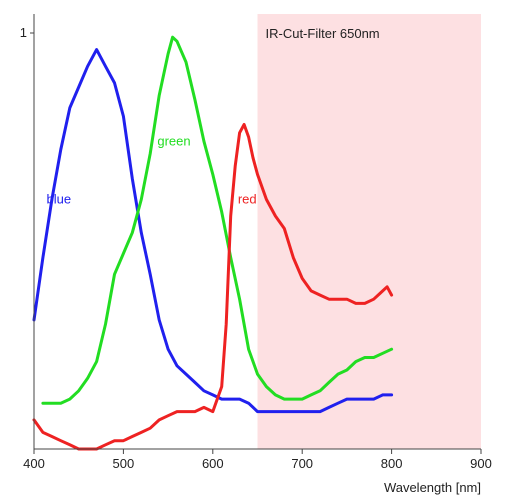 The width and height of the screenshot is (509, 501). I want to click on x-axis-ticks: 400 500 600 700 800 900, so click(257, 460).